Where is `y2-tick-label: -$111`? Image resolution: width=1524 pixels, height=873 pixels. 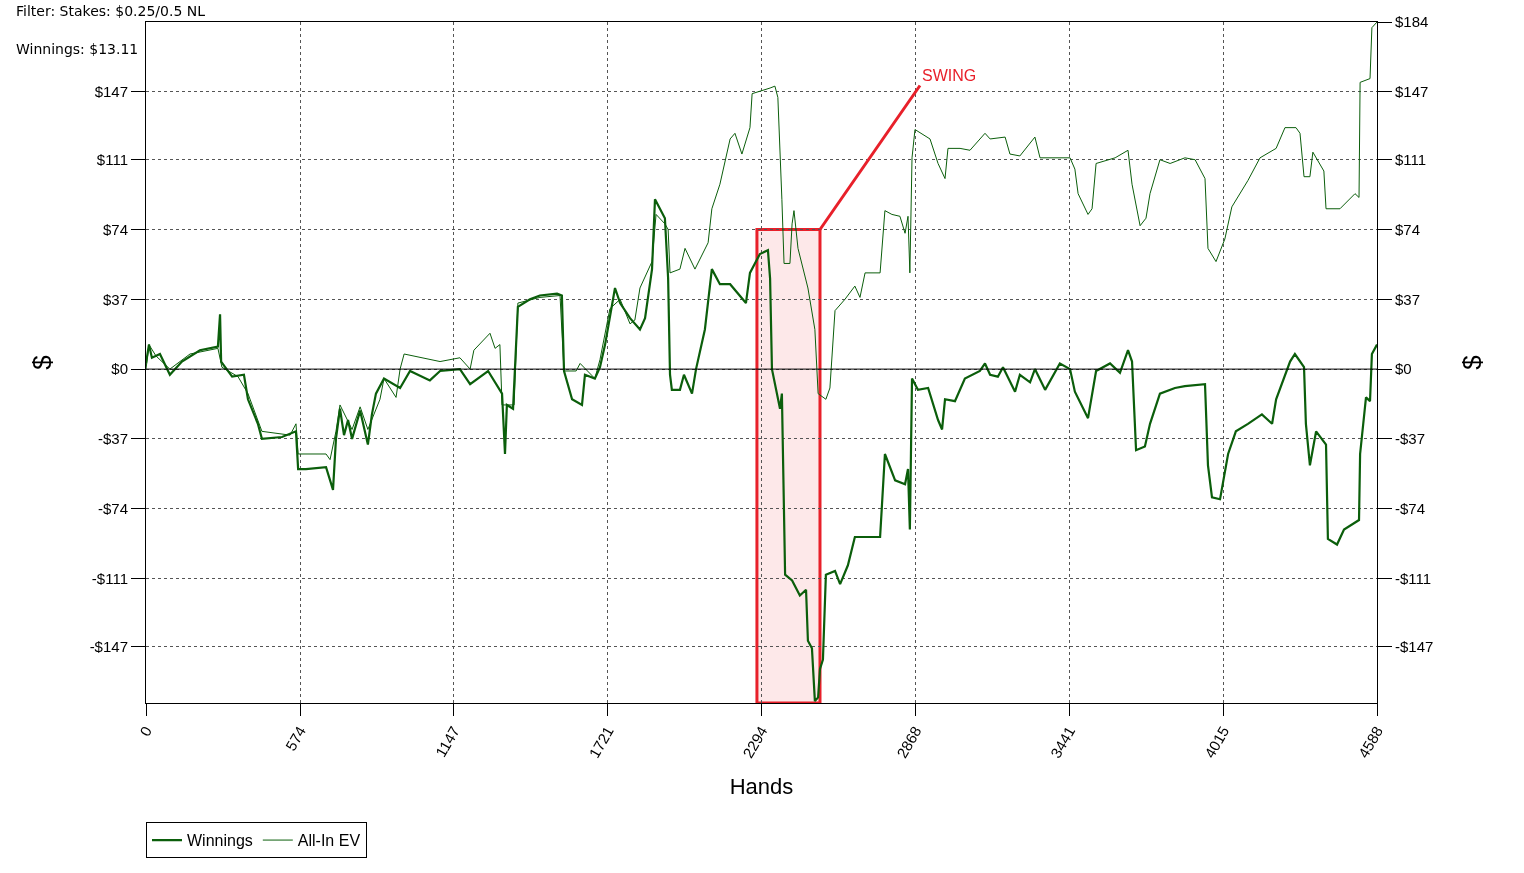 y2-tick-label: -$111 is located at coordinates (1413, 578).